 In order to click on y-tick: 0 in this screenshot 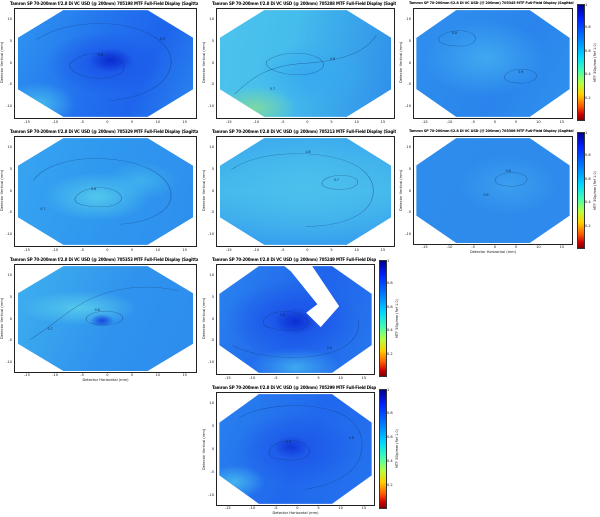, I will do `click(10, 62)`.